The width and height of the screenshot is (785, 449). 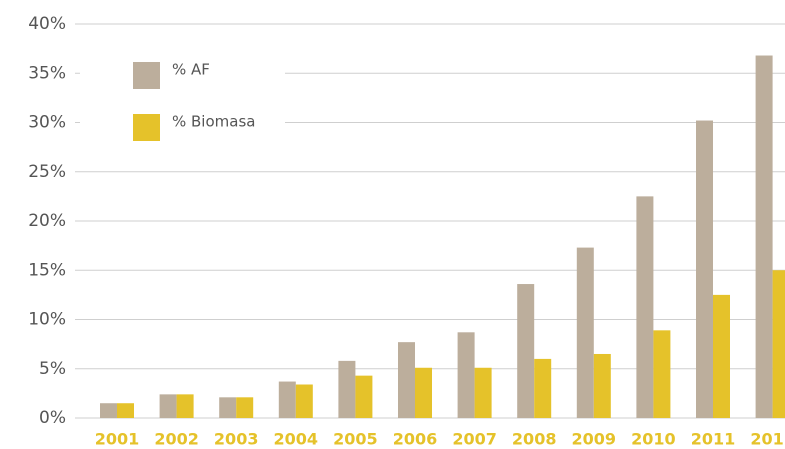 What do you see at coordinates (355, 439) in the screenshot?
I see `x-tick-label: 2005` at bounding box center [355, 439].